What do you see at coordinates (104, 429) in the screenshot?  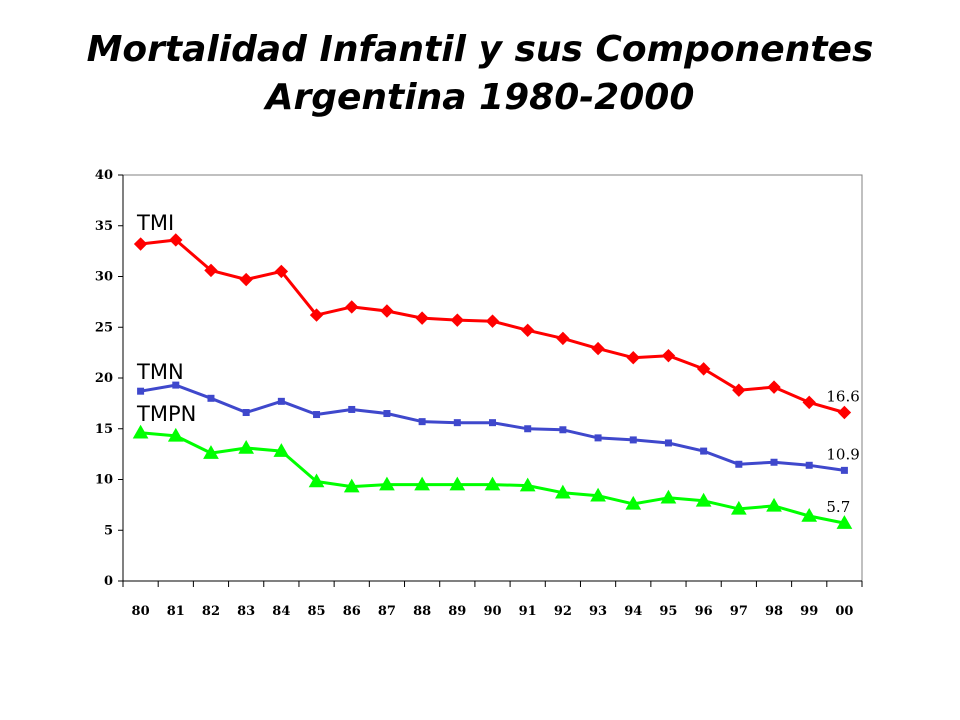 I see `y-tick-label: 15` at bounding box center [104, 429].